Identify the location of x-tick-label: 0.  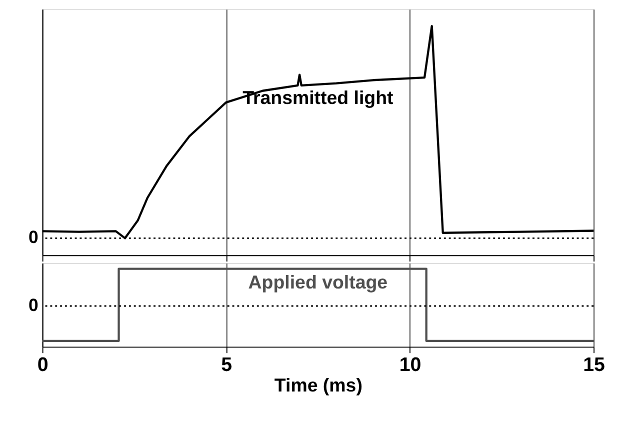
(42, 365).